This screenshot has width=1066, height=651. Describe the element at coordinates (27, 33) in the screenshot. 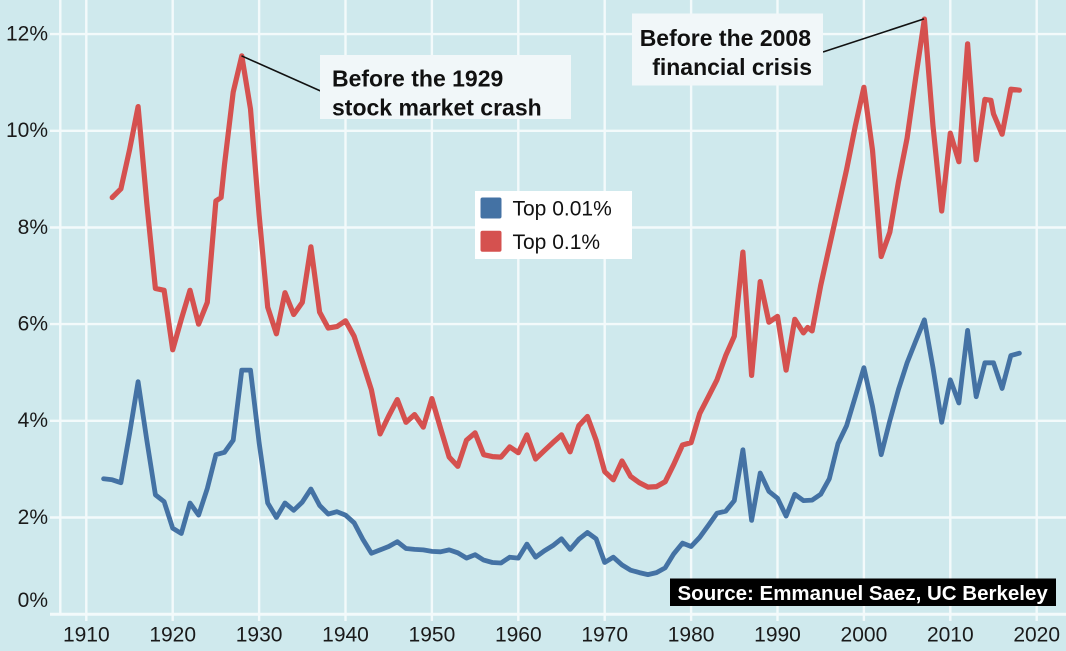

I see `svg-text: 12%` at that location.